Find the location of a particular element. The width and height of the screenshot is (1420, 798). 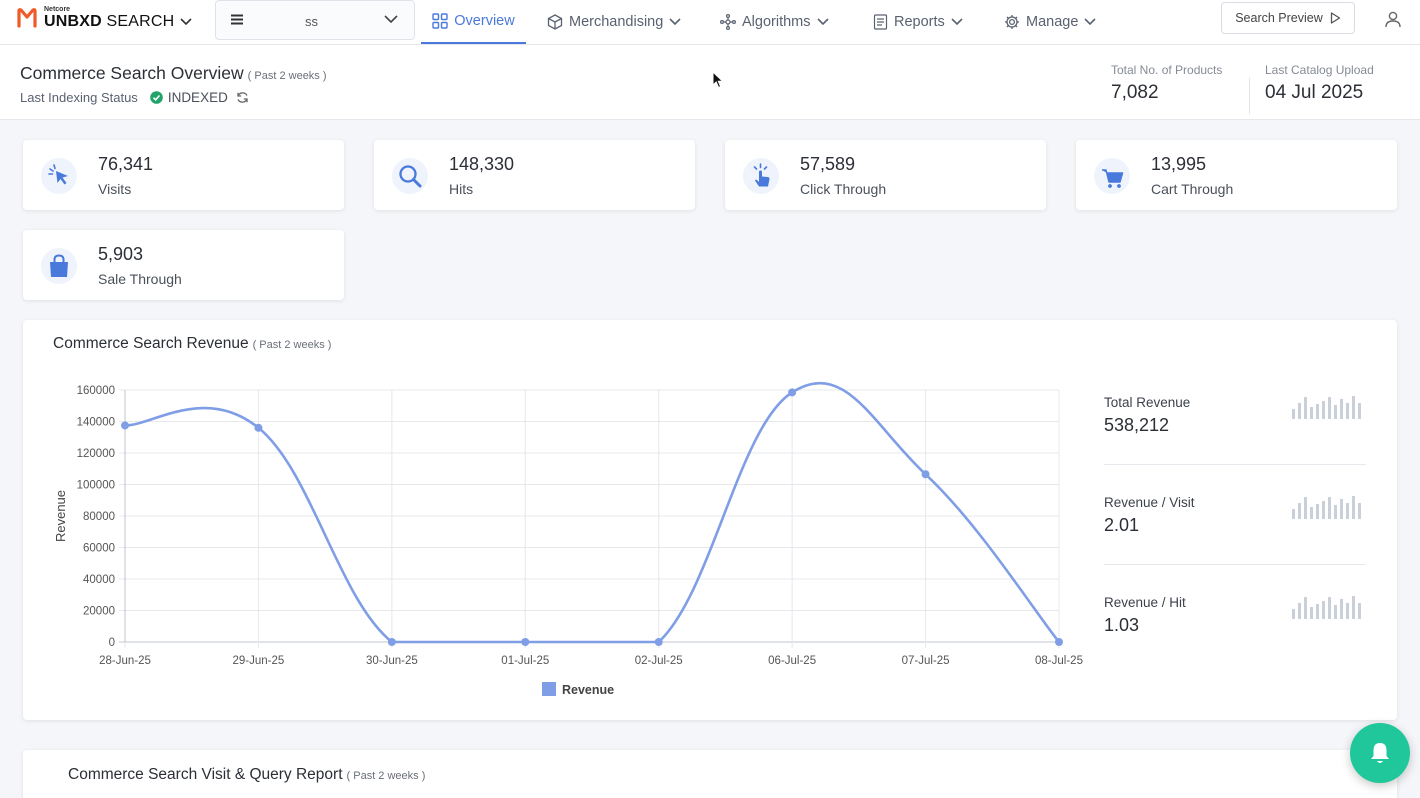

metric-value: 76,341 is located at coordinates (126, 164).